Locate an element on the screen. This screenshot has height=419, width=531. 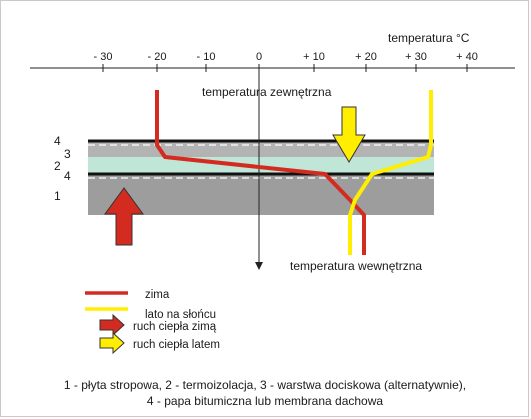
layer-number: 2 is located at coordinates (57, 166).